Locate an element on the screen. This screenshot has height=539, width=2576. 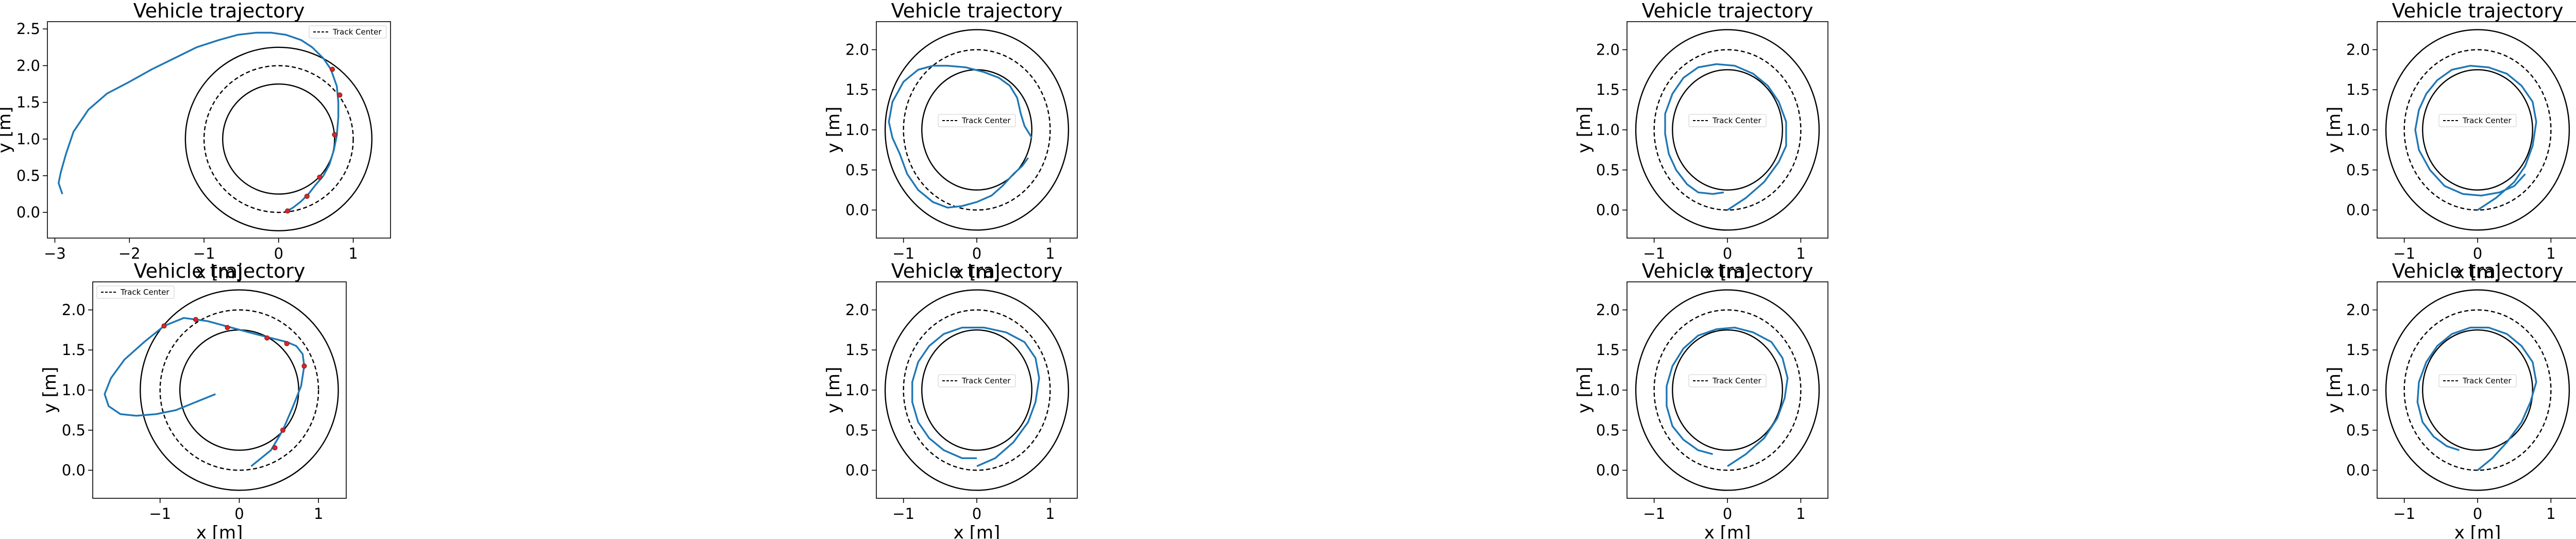
x-tick-label: −3 is located at coordinates (55, 253).